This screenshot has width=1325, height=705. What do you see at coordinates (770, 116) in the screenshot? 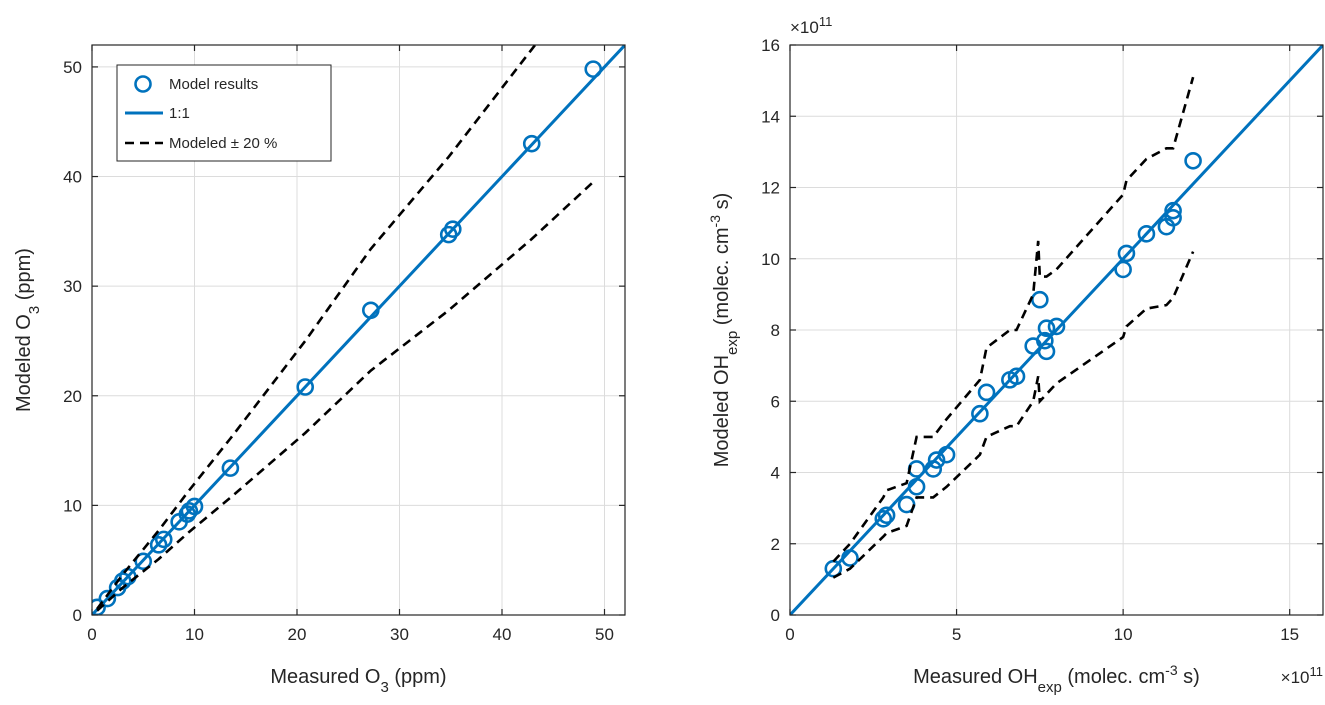
I see `y-tick-label: 14` at bounding box center [770, 116].